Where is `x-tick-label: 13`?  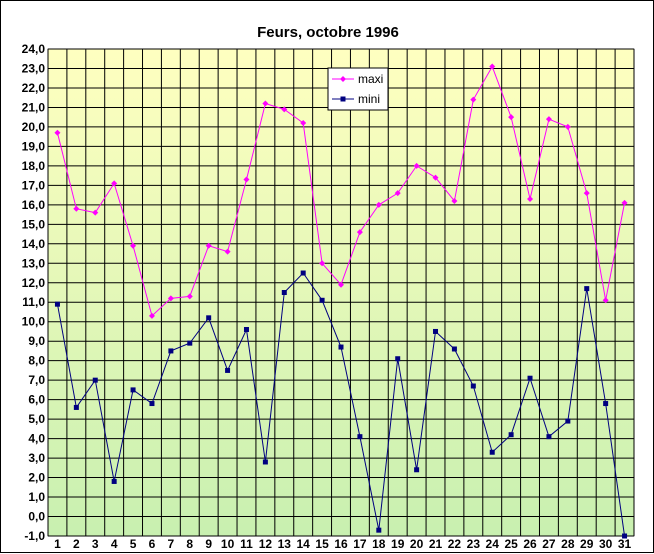 x-tick-label: 13 is located at coordinates (285, 544).